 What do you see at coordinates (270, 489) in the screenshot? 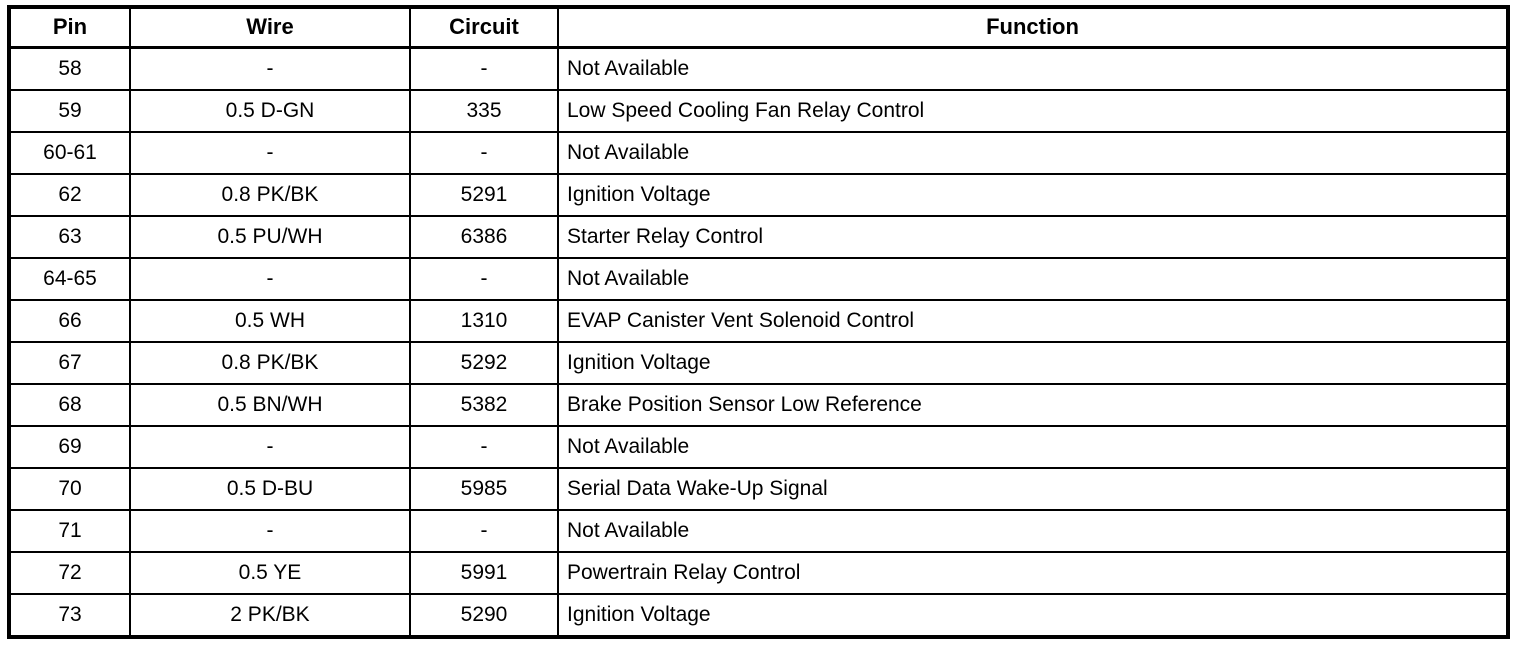
I see `wire-cell: 0.5 D-BU` at bounding box center [270, 489].